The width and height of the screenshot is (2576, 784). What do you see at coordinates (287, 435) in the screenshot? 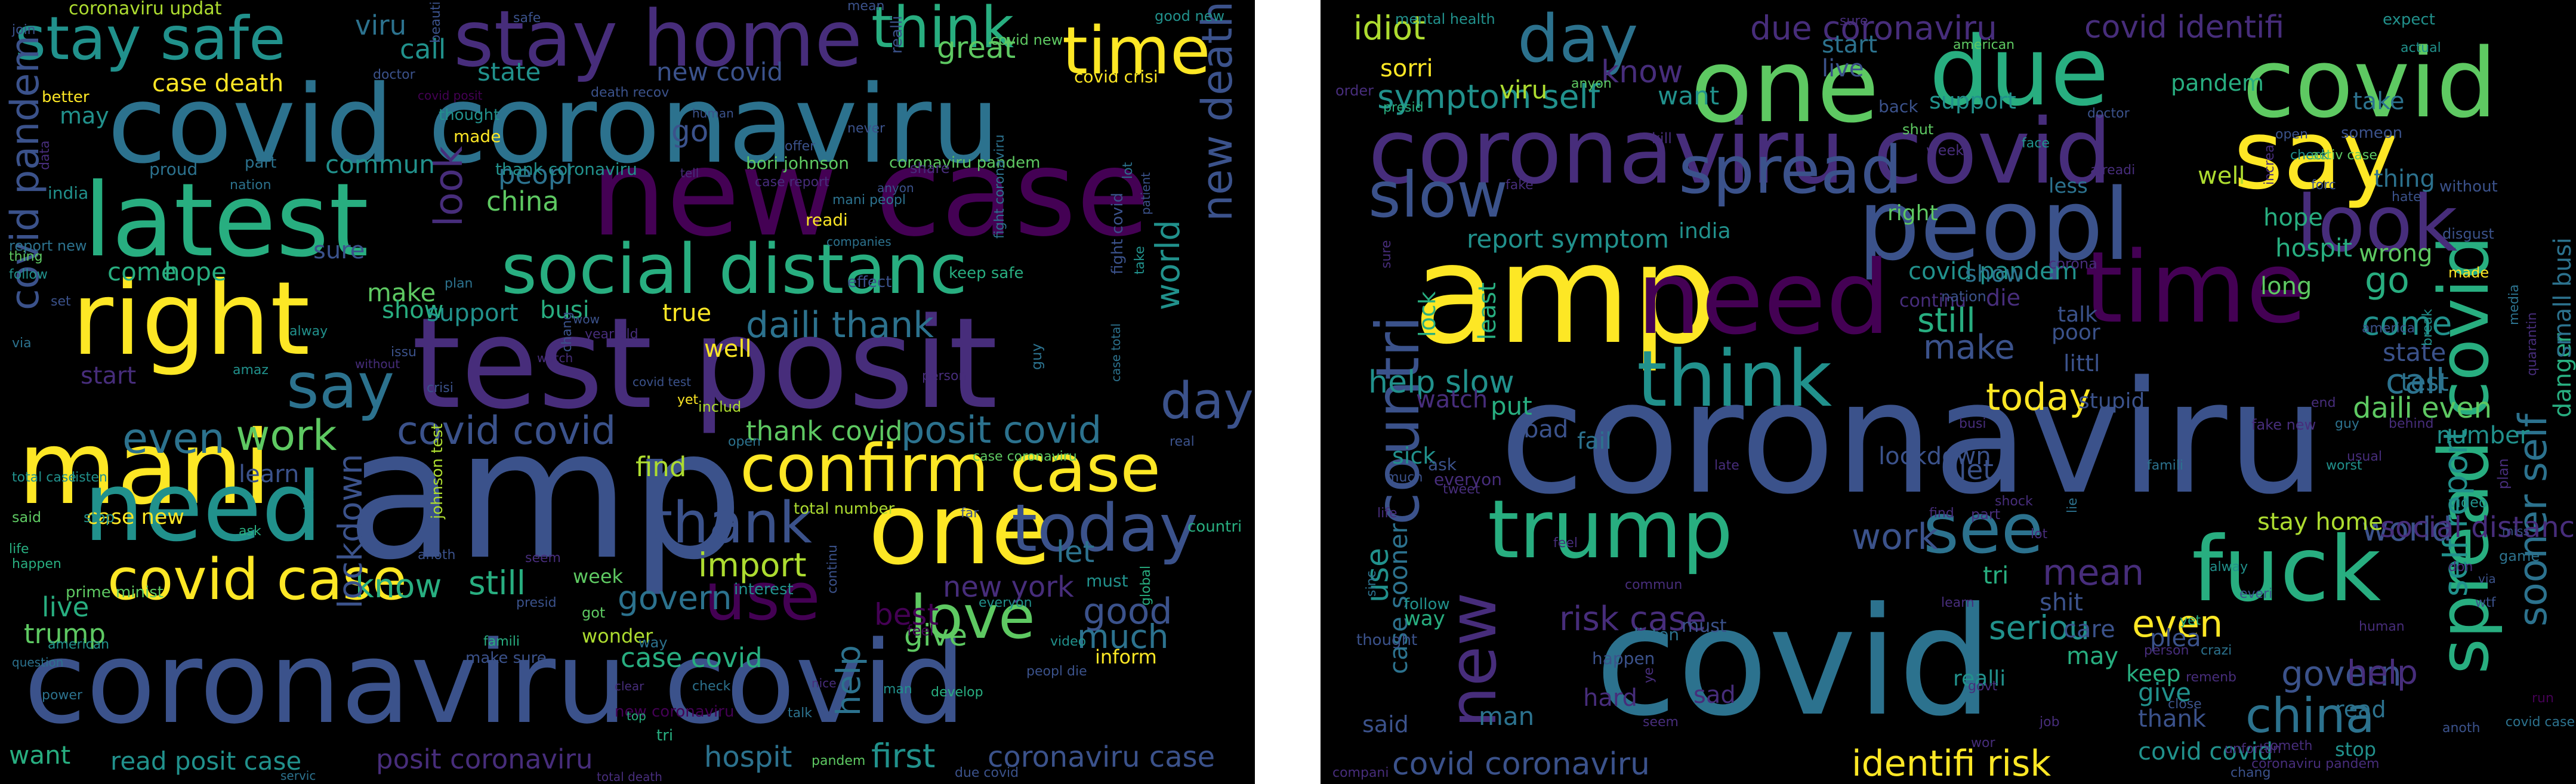
I see `word-work: work` at bounding box center [287, 435].